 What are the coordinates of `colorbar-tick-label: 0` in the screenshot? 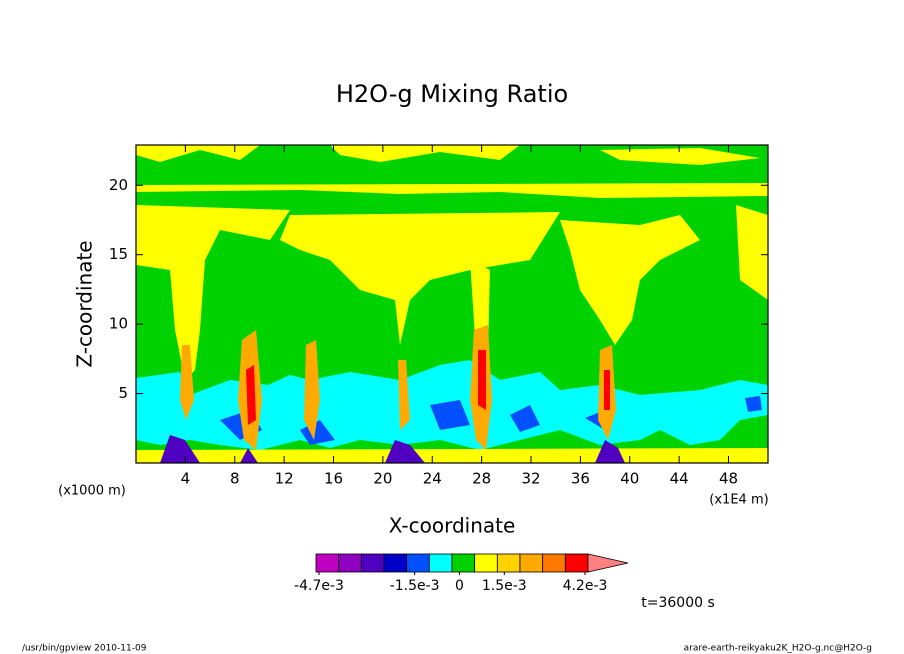 It's located at (459, 586).